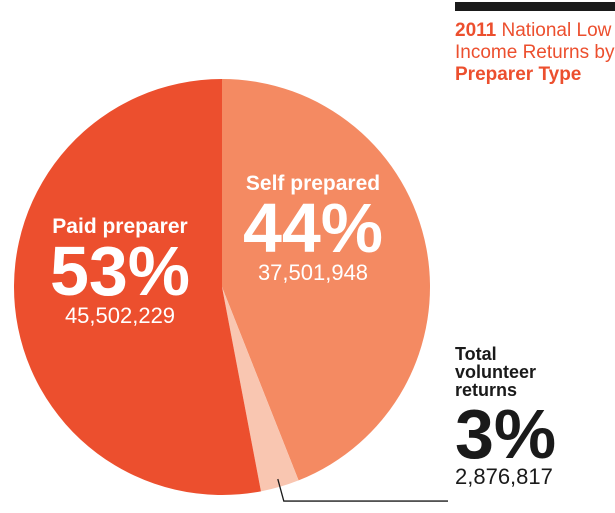  What do you see at coordinates (496, 372) in the screenshot?
I see `volunteer-name: Total volunteer returns` at bounding box center [496, 372].